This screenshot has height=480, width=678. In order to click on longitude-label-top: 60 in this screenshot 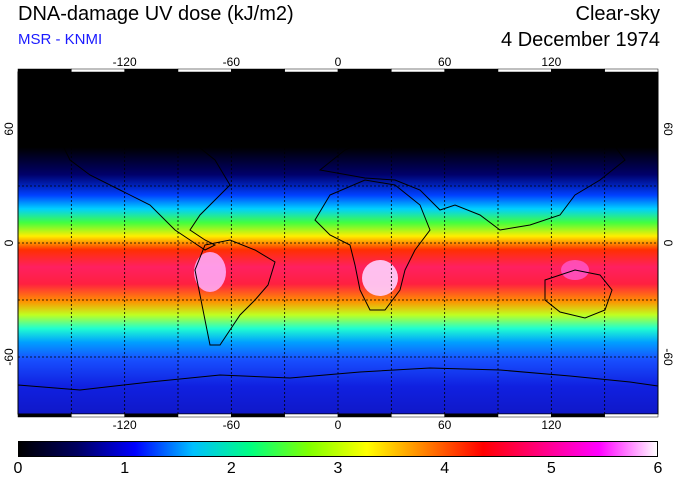, I will do `click(445, 62)`.